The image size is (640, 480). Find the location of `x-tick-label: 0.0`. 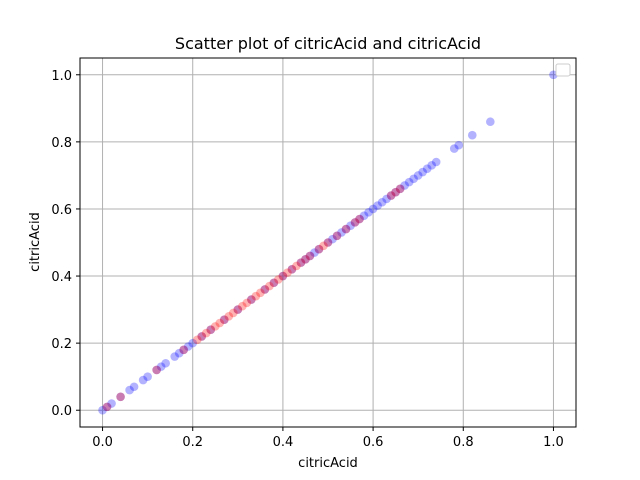

x-tick-label: 0.0 is located at coordinates (102, 442).